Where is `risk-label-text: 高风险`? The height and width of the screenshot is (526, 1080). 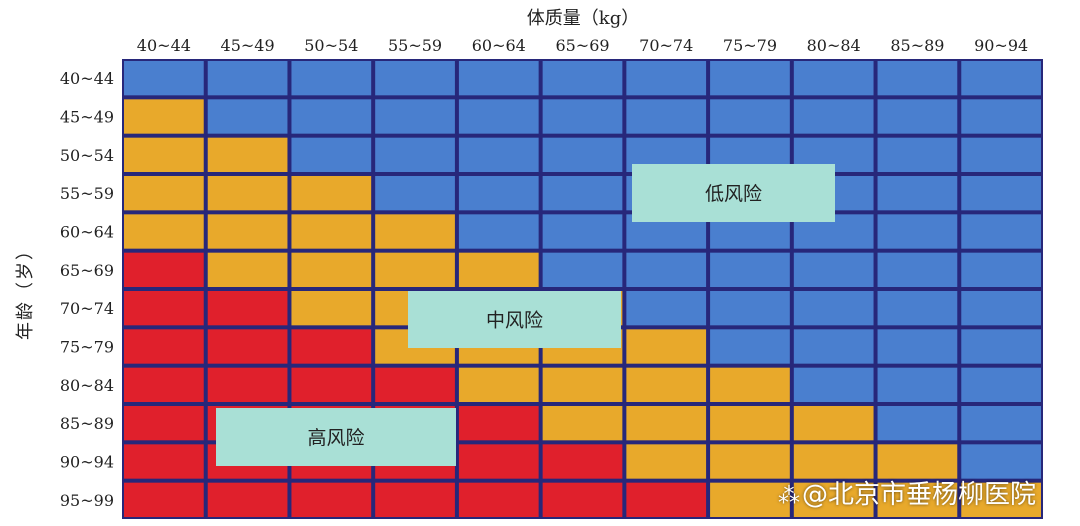 risk-label-text: 高风险 is located at coordinates (335, 438).